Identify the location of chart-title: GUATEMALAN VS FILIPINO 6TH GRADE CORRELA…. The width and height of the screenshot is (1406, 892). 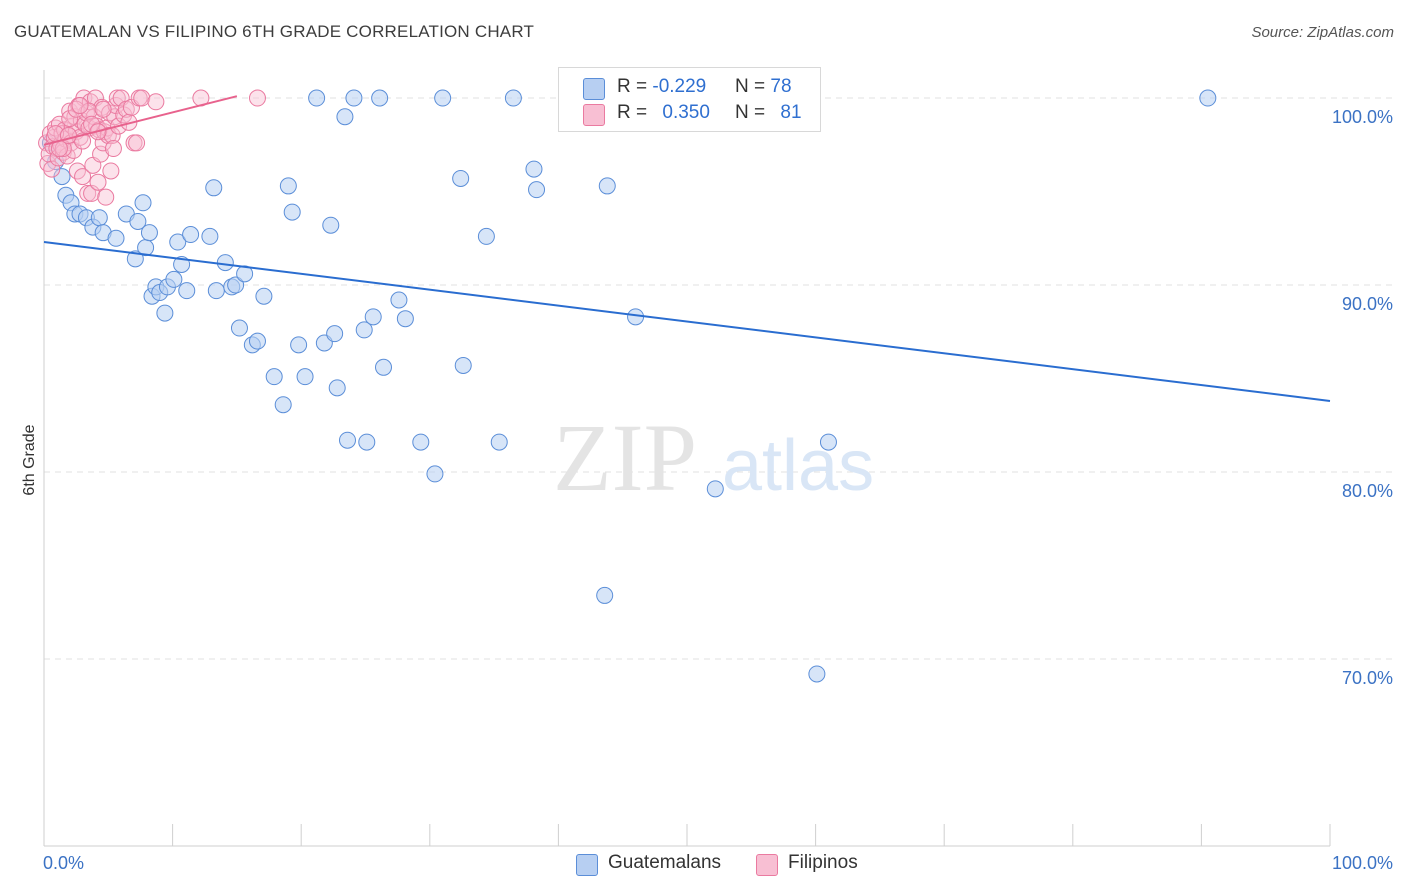
(274, 31).